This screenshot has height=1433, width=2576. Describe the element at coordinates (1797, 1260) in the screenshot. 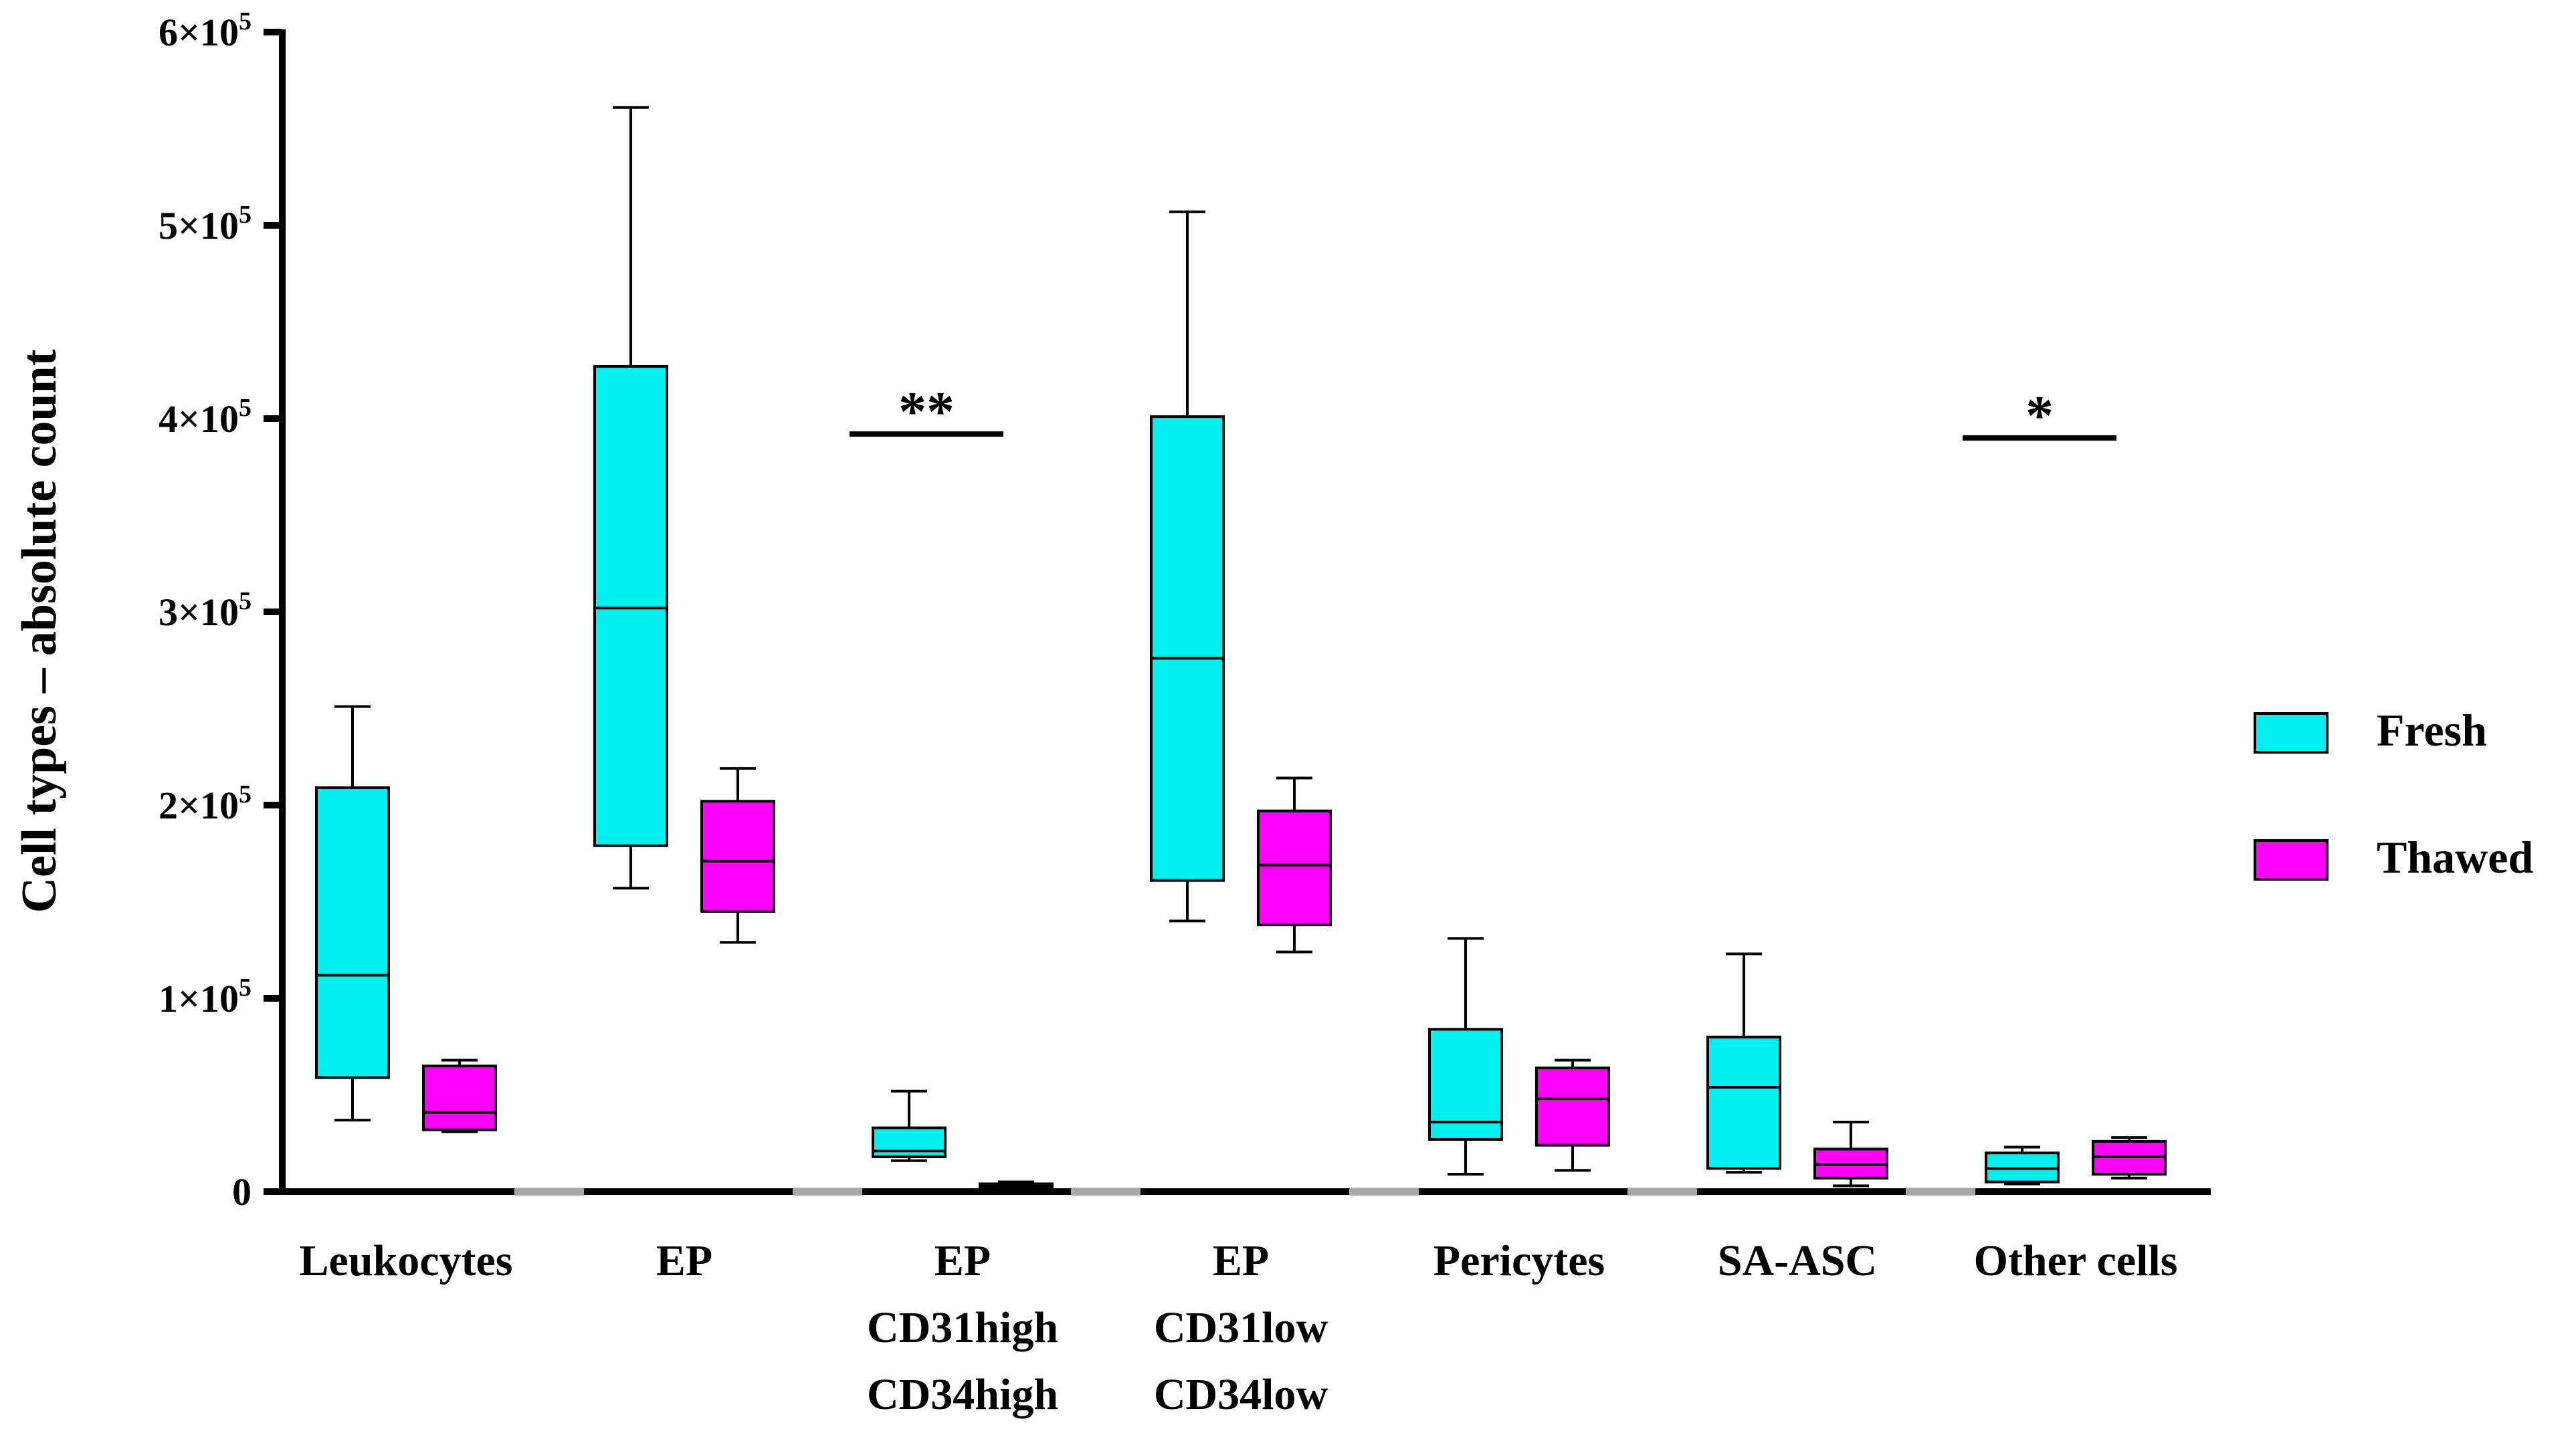

I see `category-label: SA-ASC` at that location.